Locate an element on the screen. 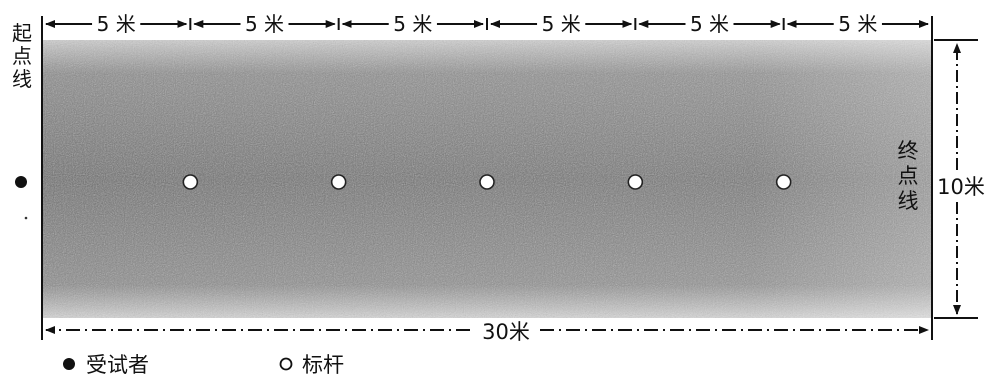  width-label: 10米 is located at coordinates (961, 187).